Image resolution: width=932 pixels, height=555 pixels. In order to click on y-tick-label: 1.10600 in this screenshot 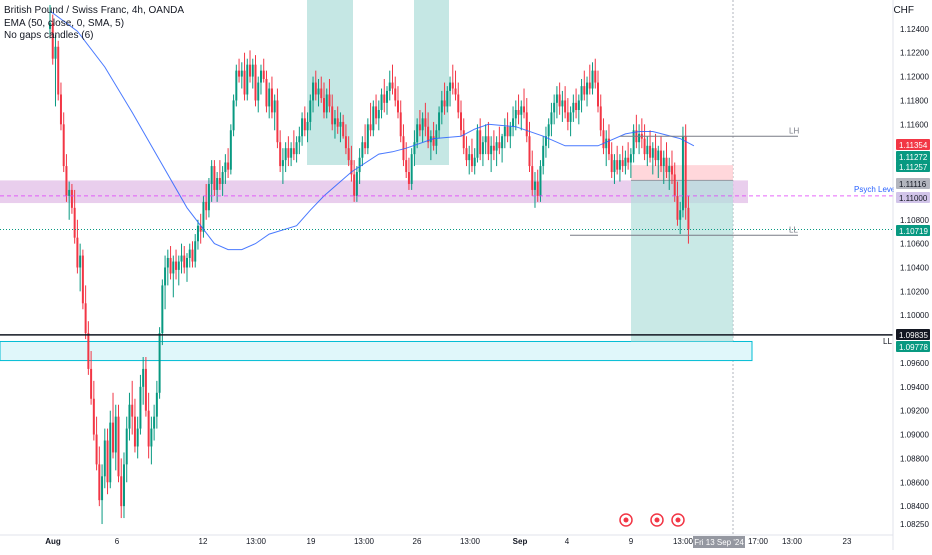, I will do `click(914, 244)`.